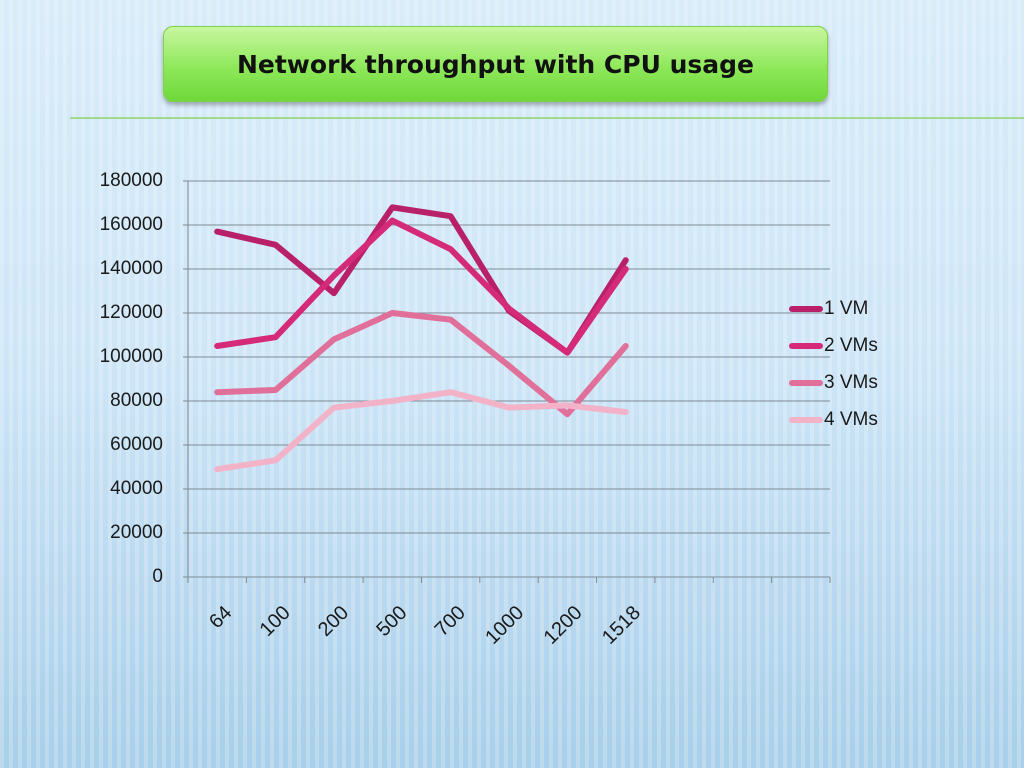  I want to click on legend-label: 4 VMs, so click(851, 419).